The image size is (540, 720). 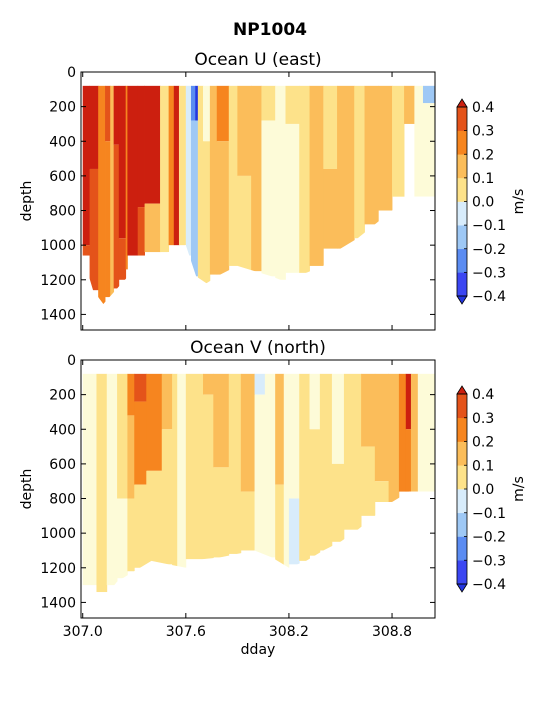 I want to click on no-data-mask, so click(x=258, y=554).